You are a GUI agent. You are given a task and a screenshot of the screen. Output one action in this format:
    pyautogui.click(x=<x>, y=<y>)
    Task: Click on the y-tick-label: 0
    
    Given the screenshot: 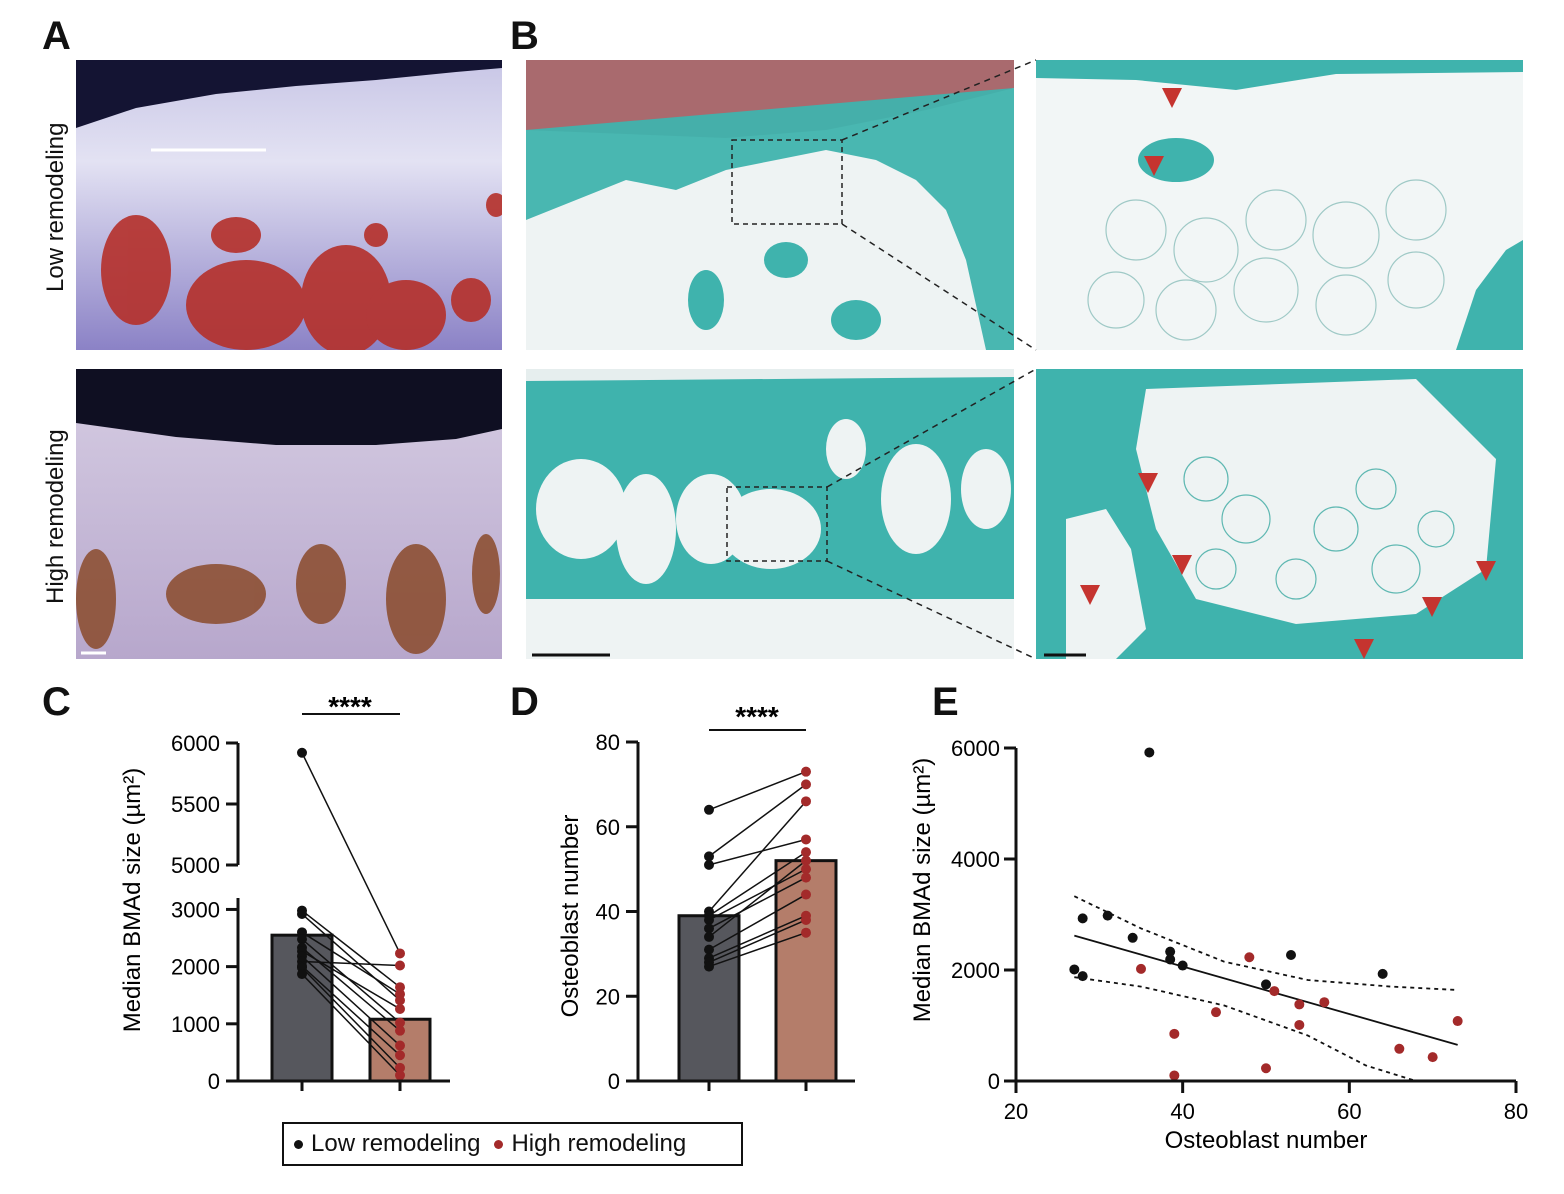 What is the action you would take?
    pyautogui.click(x=994, y=1081)
    